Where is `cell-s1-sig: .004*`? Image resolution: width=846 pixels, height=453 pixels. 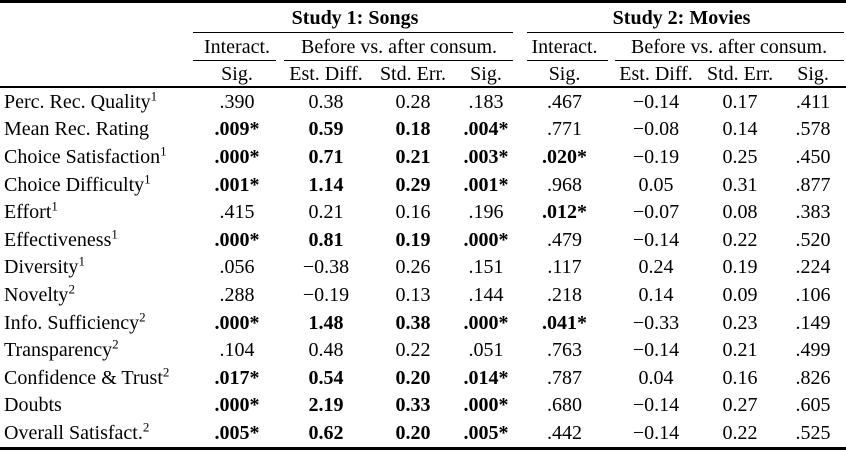
cell-s1-sig: .004* is located at coordinates (486, 129).